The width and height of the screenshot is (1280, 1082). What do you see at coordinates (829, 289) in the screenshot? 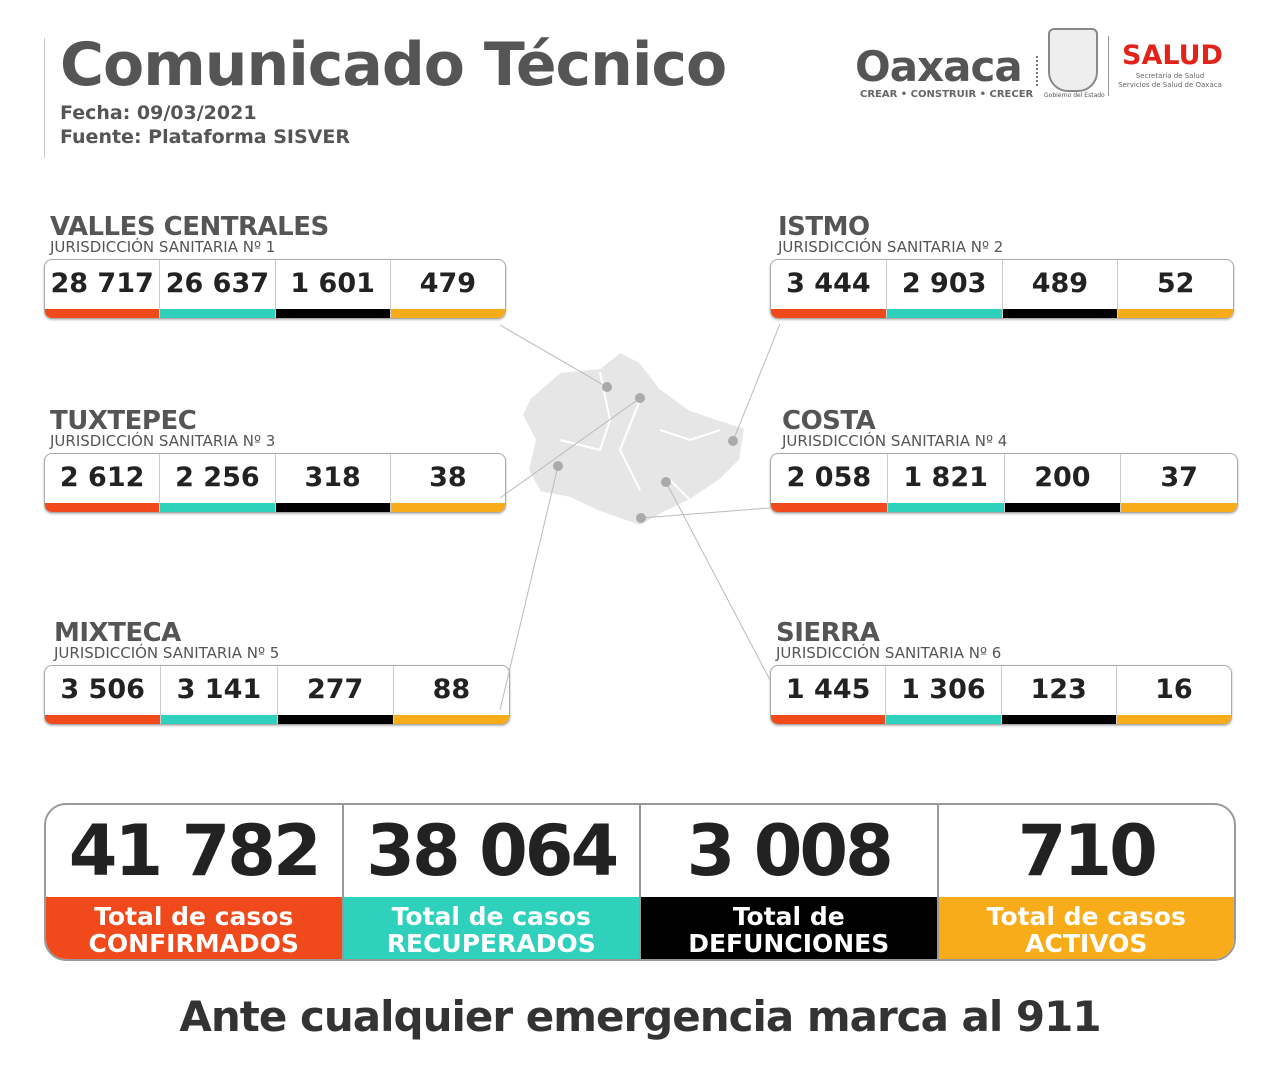
I see `stat-confirmados: 3 444` at bounding box center [829, 289].